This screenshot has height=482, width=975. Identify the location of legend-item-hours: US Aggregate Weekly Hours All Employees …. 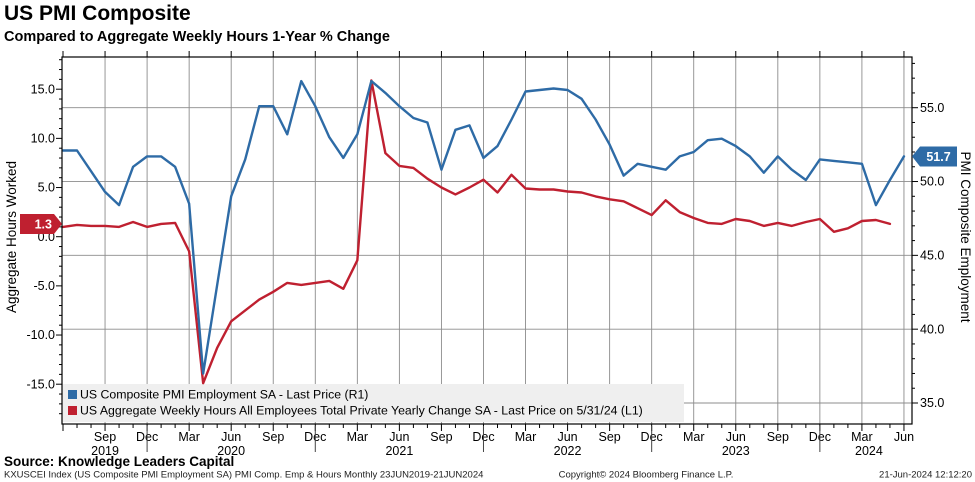
(355, 411).